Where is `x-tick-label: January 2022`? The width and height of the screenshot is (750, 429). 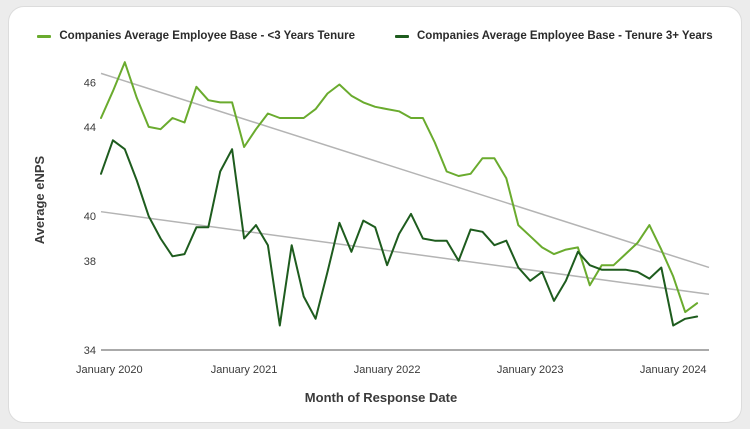 x-tick-label: January 2022 is located at coordinates (387, 370).